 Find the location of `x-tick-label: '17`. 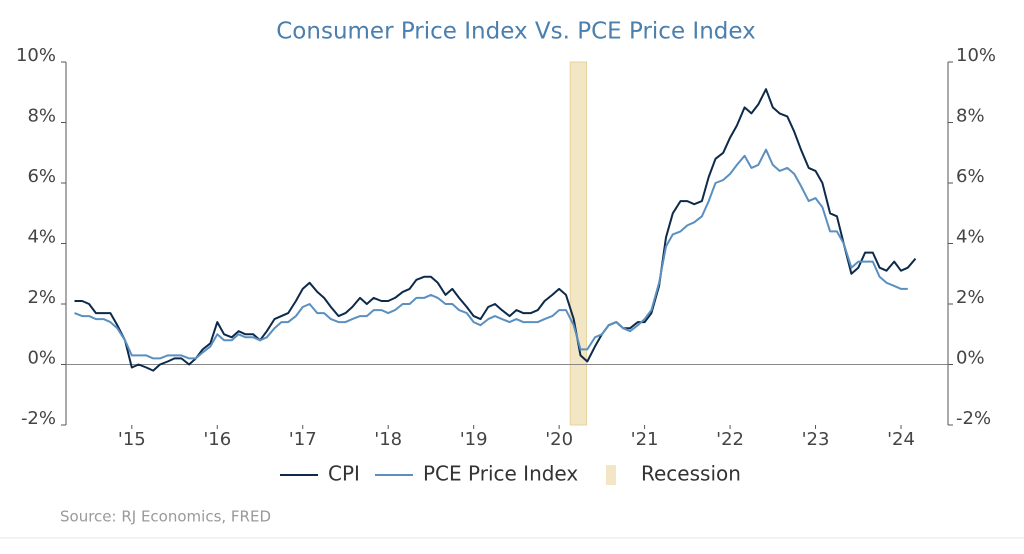

x-tick-label: '17 is located at coordinates (303, 439).